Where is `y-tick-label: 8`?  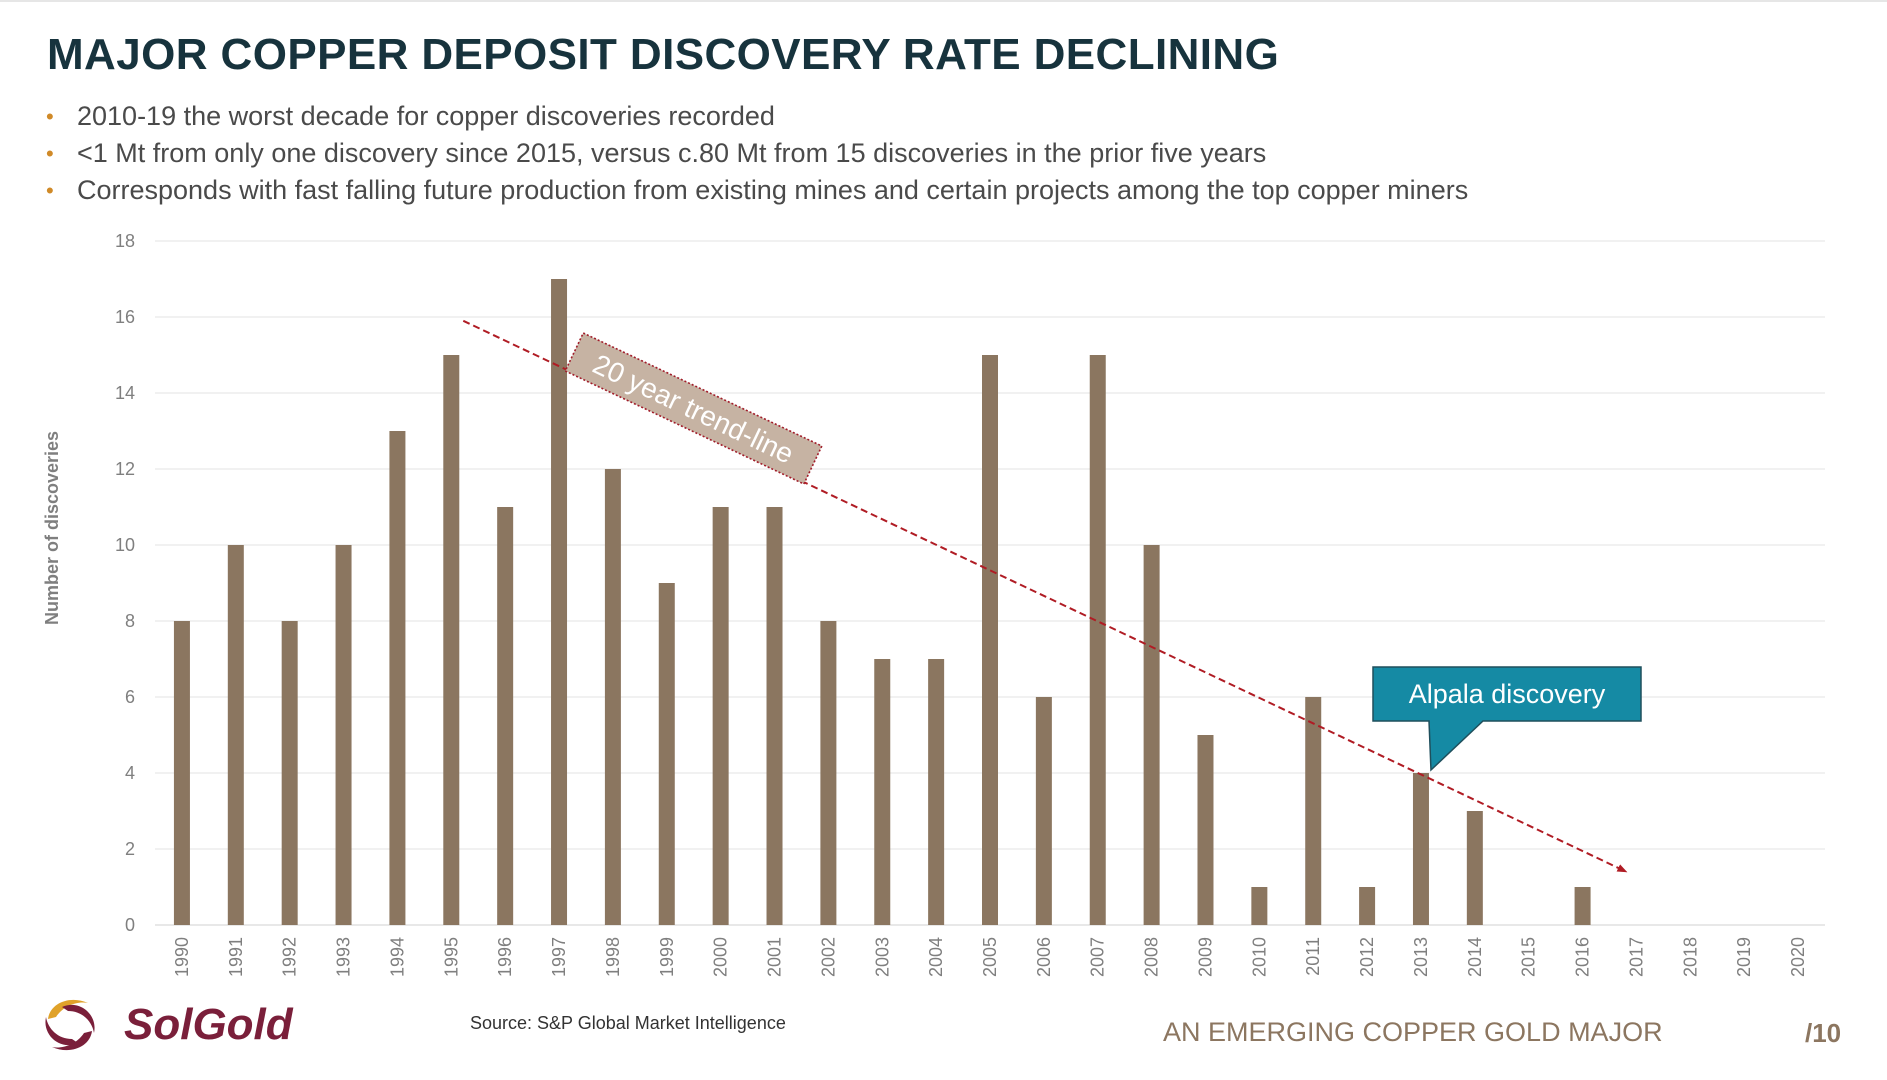
y-tick-label: 8 is located at coordinates (130, 621).